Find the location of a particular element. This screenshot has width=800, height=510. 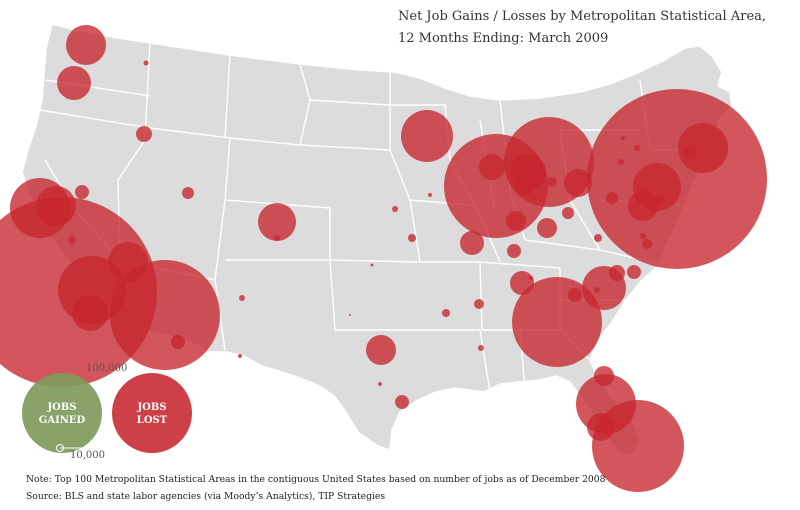

legend-size-large: 100,000 is located at coordinates (107, 368).